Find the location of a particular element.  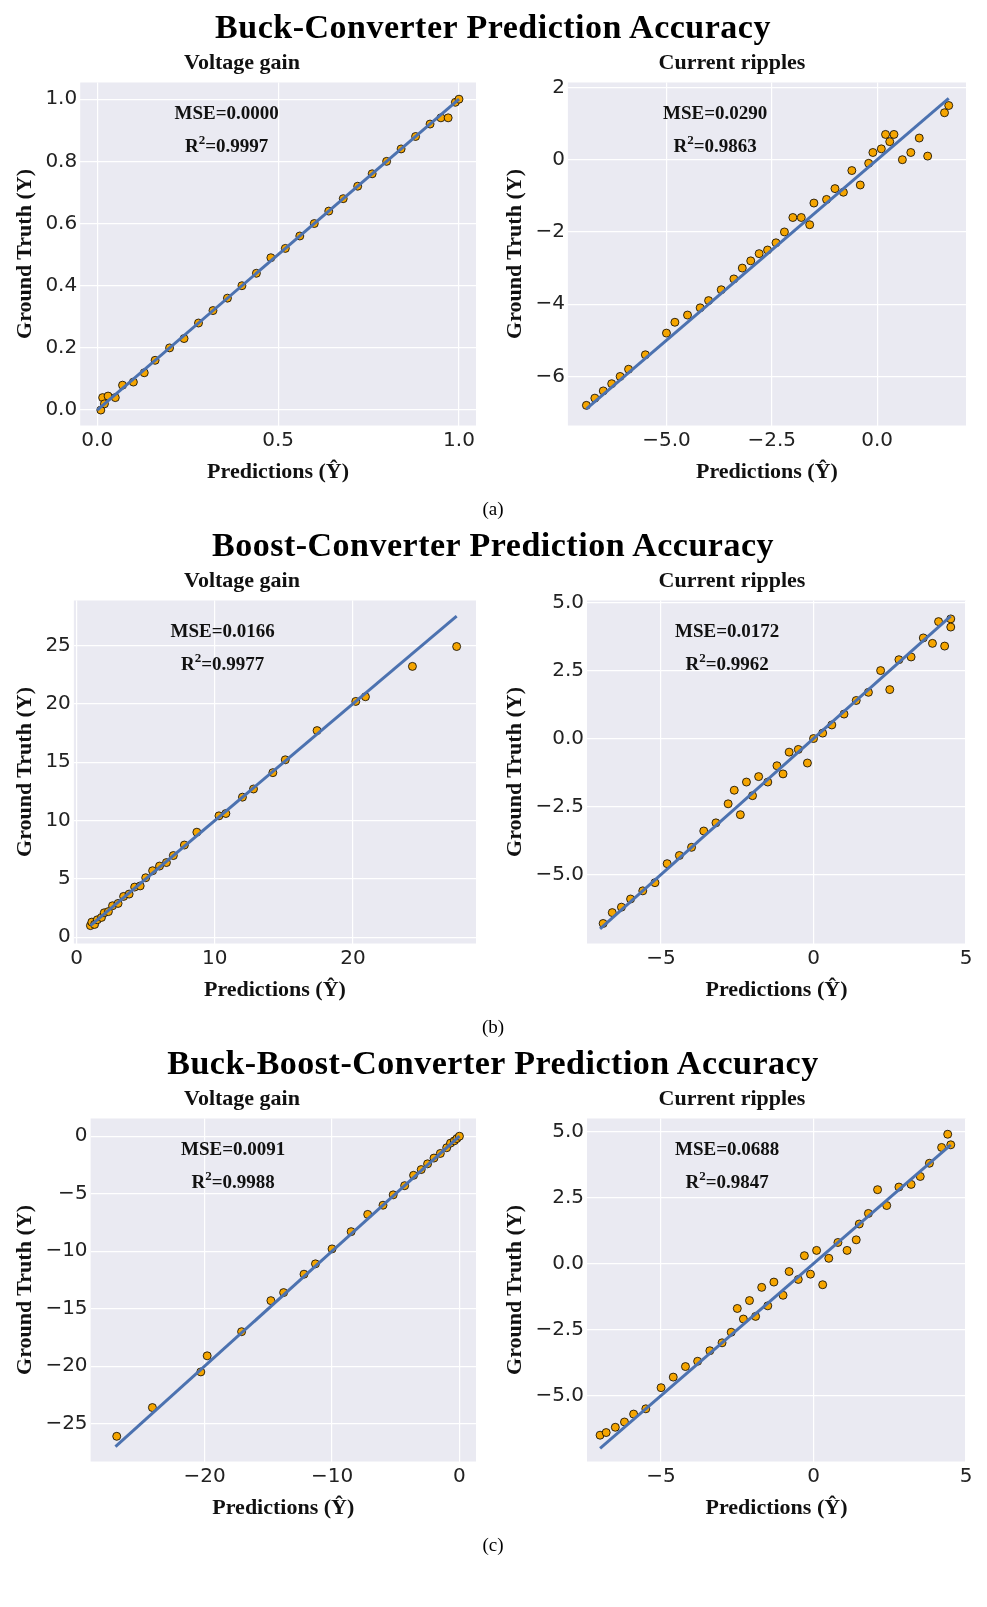

y-tick-label: −20 is located at coordinates (66, 1364).